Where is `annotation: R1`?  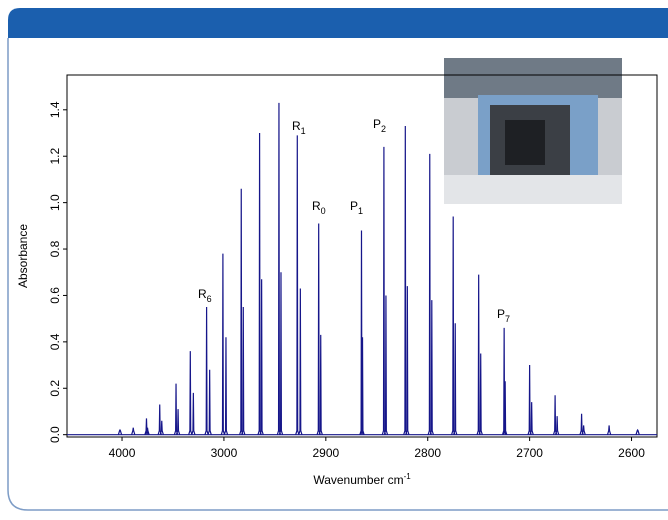 annotation: R1 is located at coordinates (299, 127).